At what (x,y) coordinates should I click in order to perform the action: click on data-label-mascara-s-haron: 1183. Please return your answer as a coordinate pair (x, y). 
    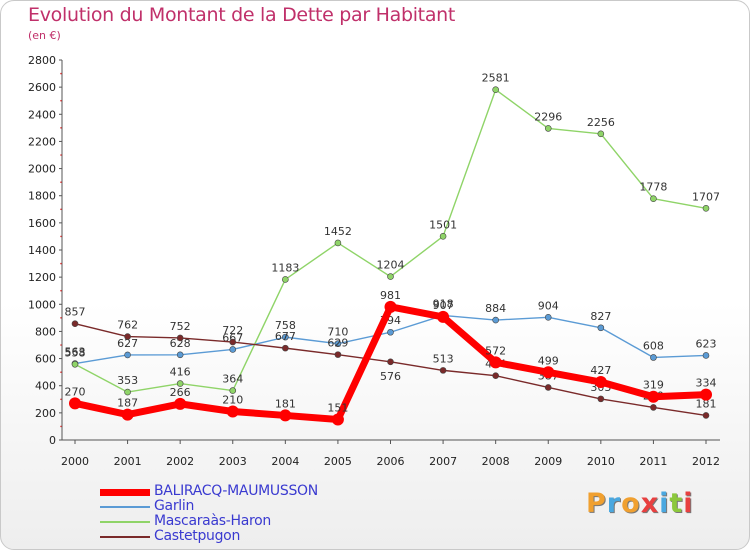
    Looking at the image, I should click on (285, 267).